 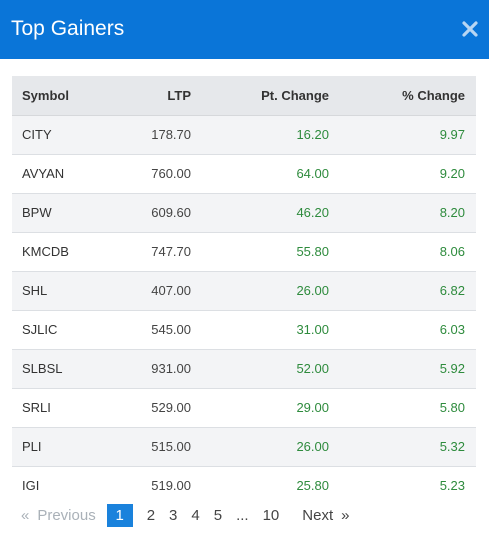 I want to click on modal-title: Top Gainers, so click(x=68, y=28).